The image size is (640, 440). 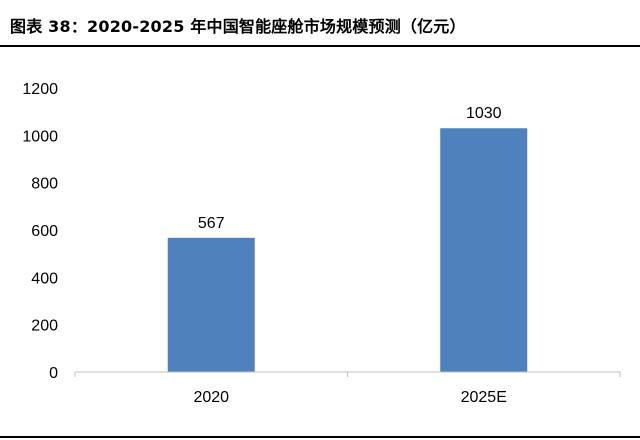 I want to click on y-tick-label: 1200, so click(x=40, y=89).